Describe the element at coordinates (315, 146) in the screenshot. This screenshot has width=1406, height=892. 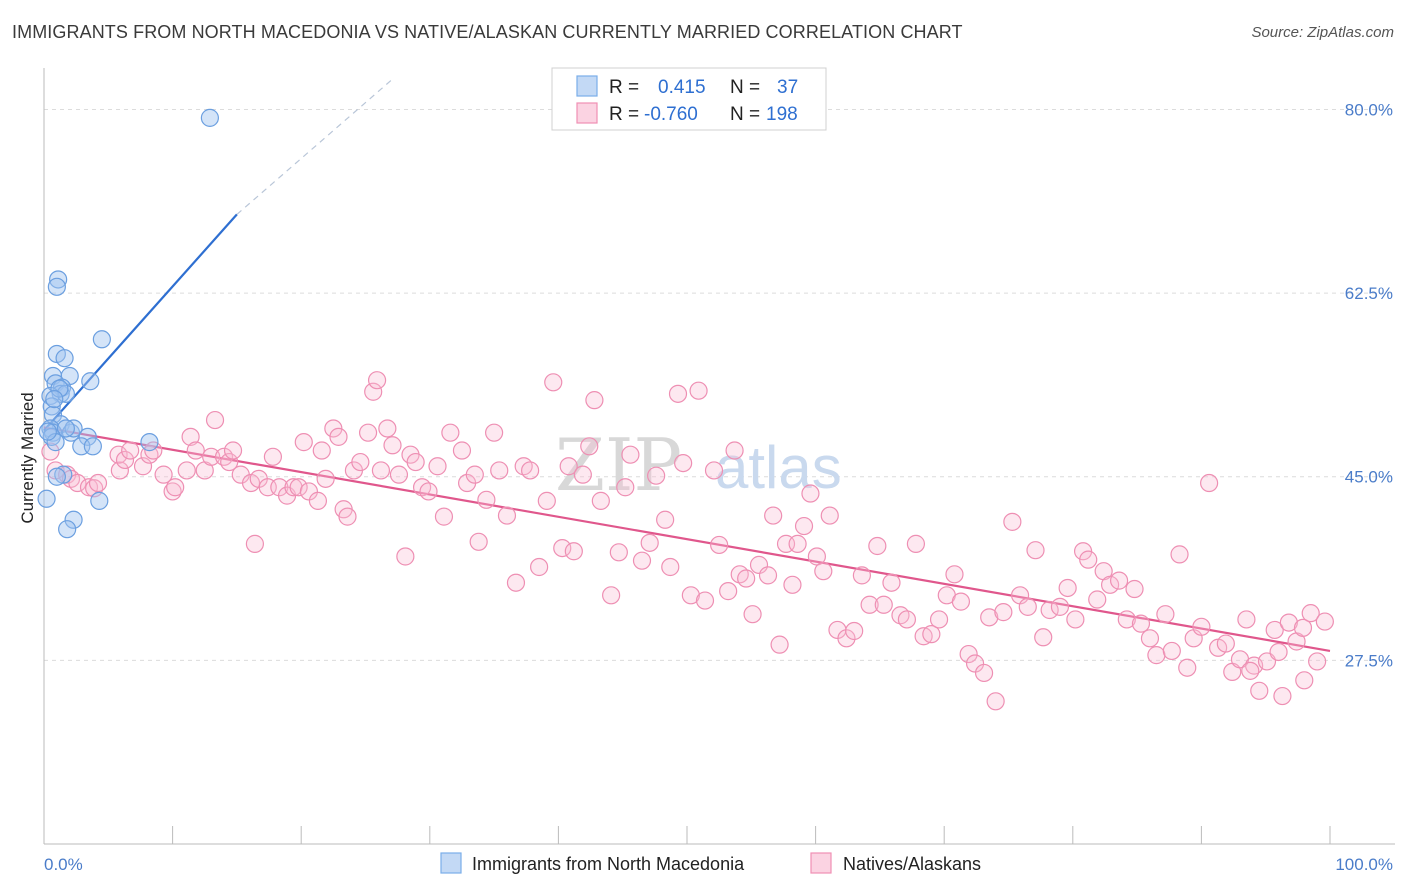
I see `trend-line-macedonia-extension` at that location.